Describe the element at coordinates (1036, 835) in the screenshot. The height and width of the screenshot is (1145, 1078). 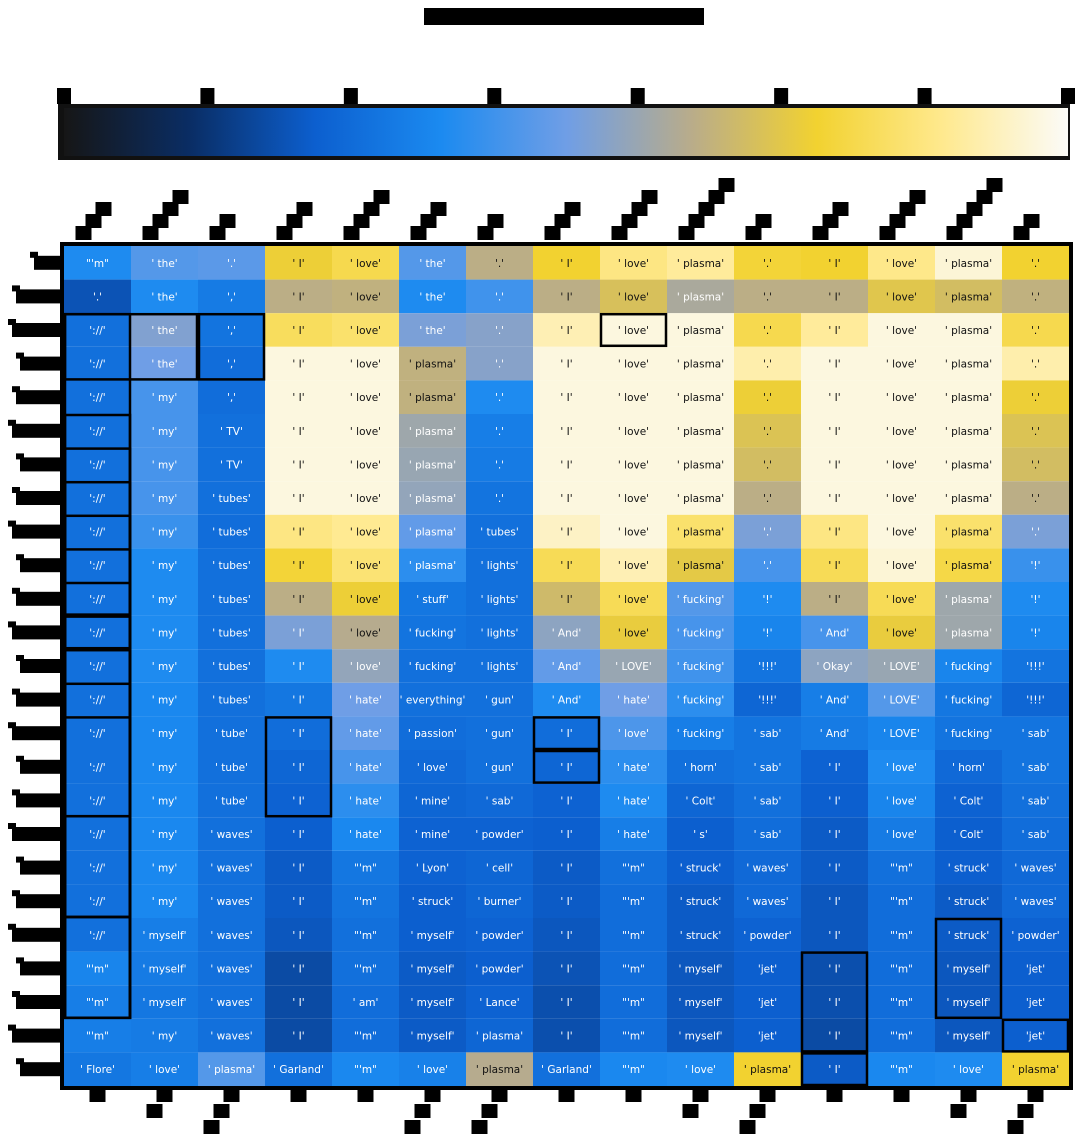
I see `cell-label: ' sab'` at that location.